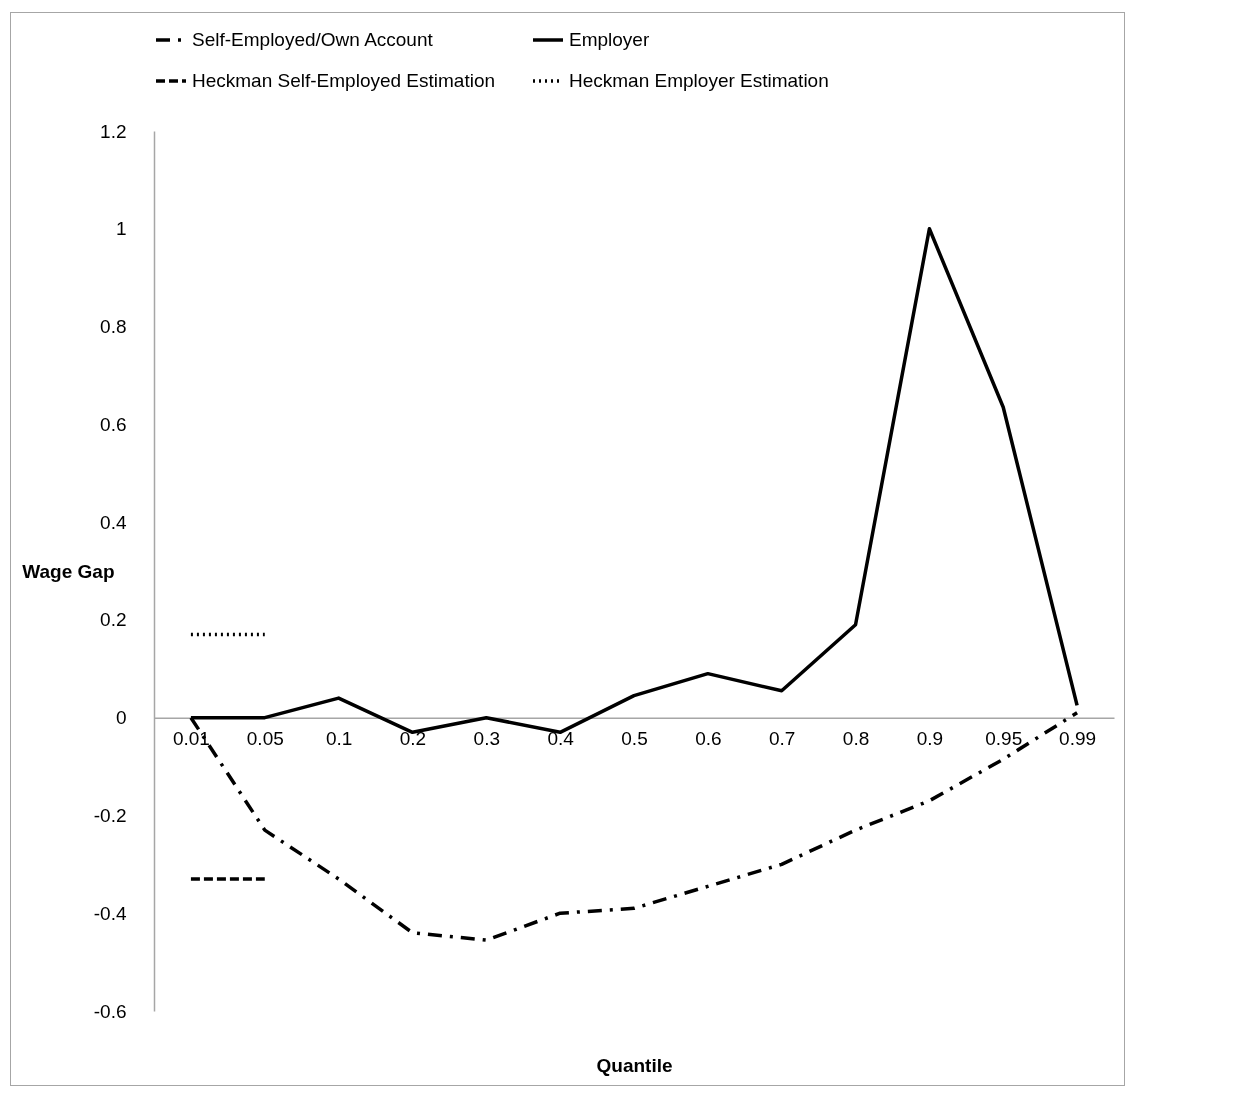 The image size is (1240, 1109). I want to click on x-axis-title: Quantile, so click(634, 1065).